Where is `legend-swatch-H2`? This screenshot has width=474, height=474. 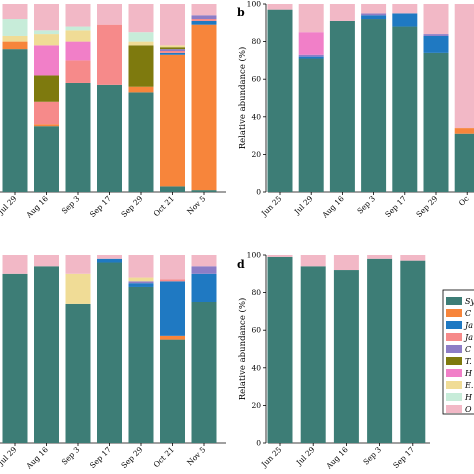
legend-swatch-H2 is located at coordinates (454, 397).